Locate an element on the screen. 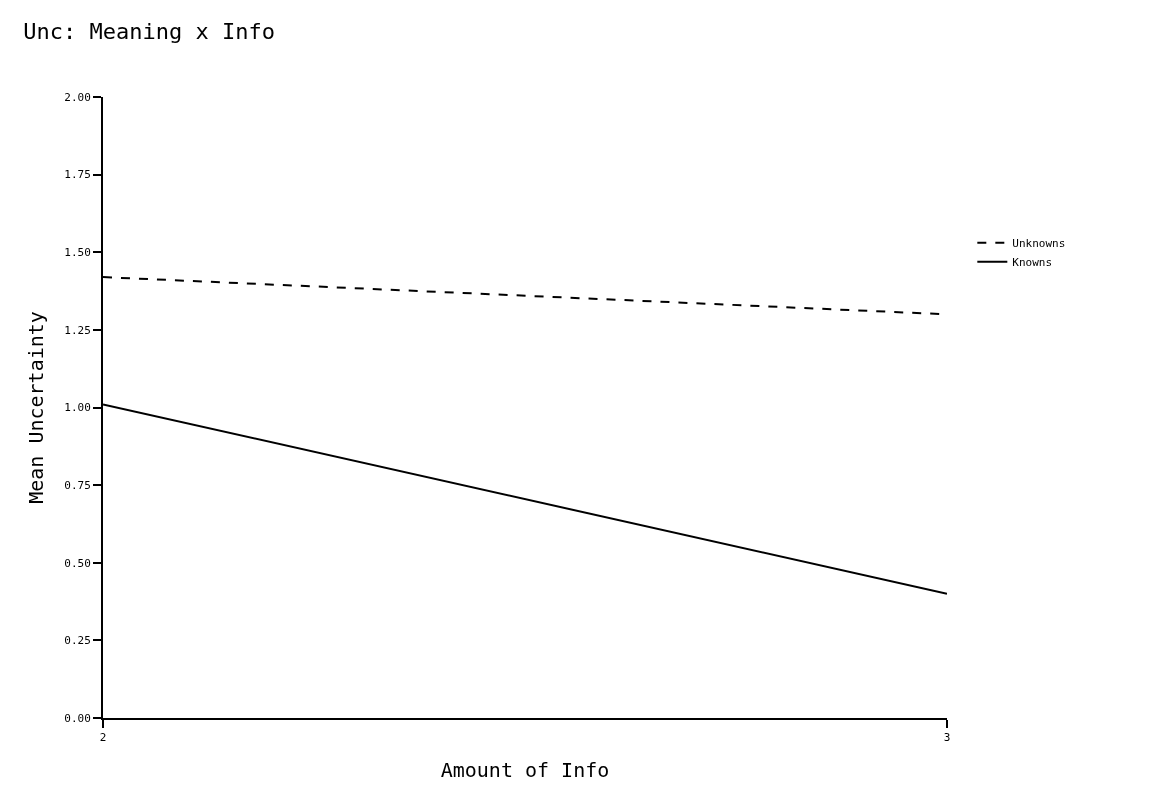  y-tick-label: 0.75 is located at coordinates (77, 485).